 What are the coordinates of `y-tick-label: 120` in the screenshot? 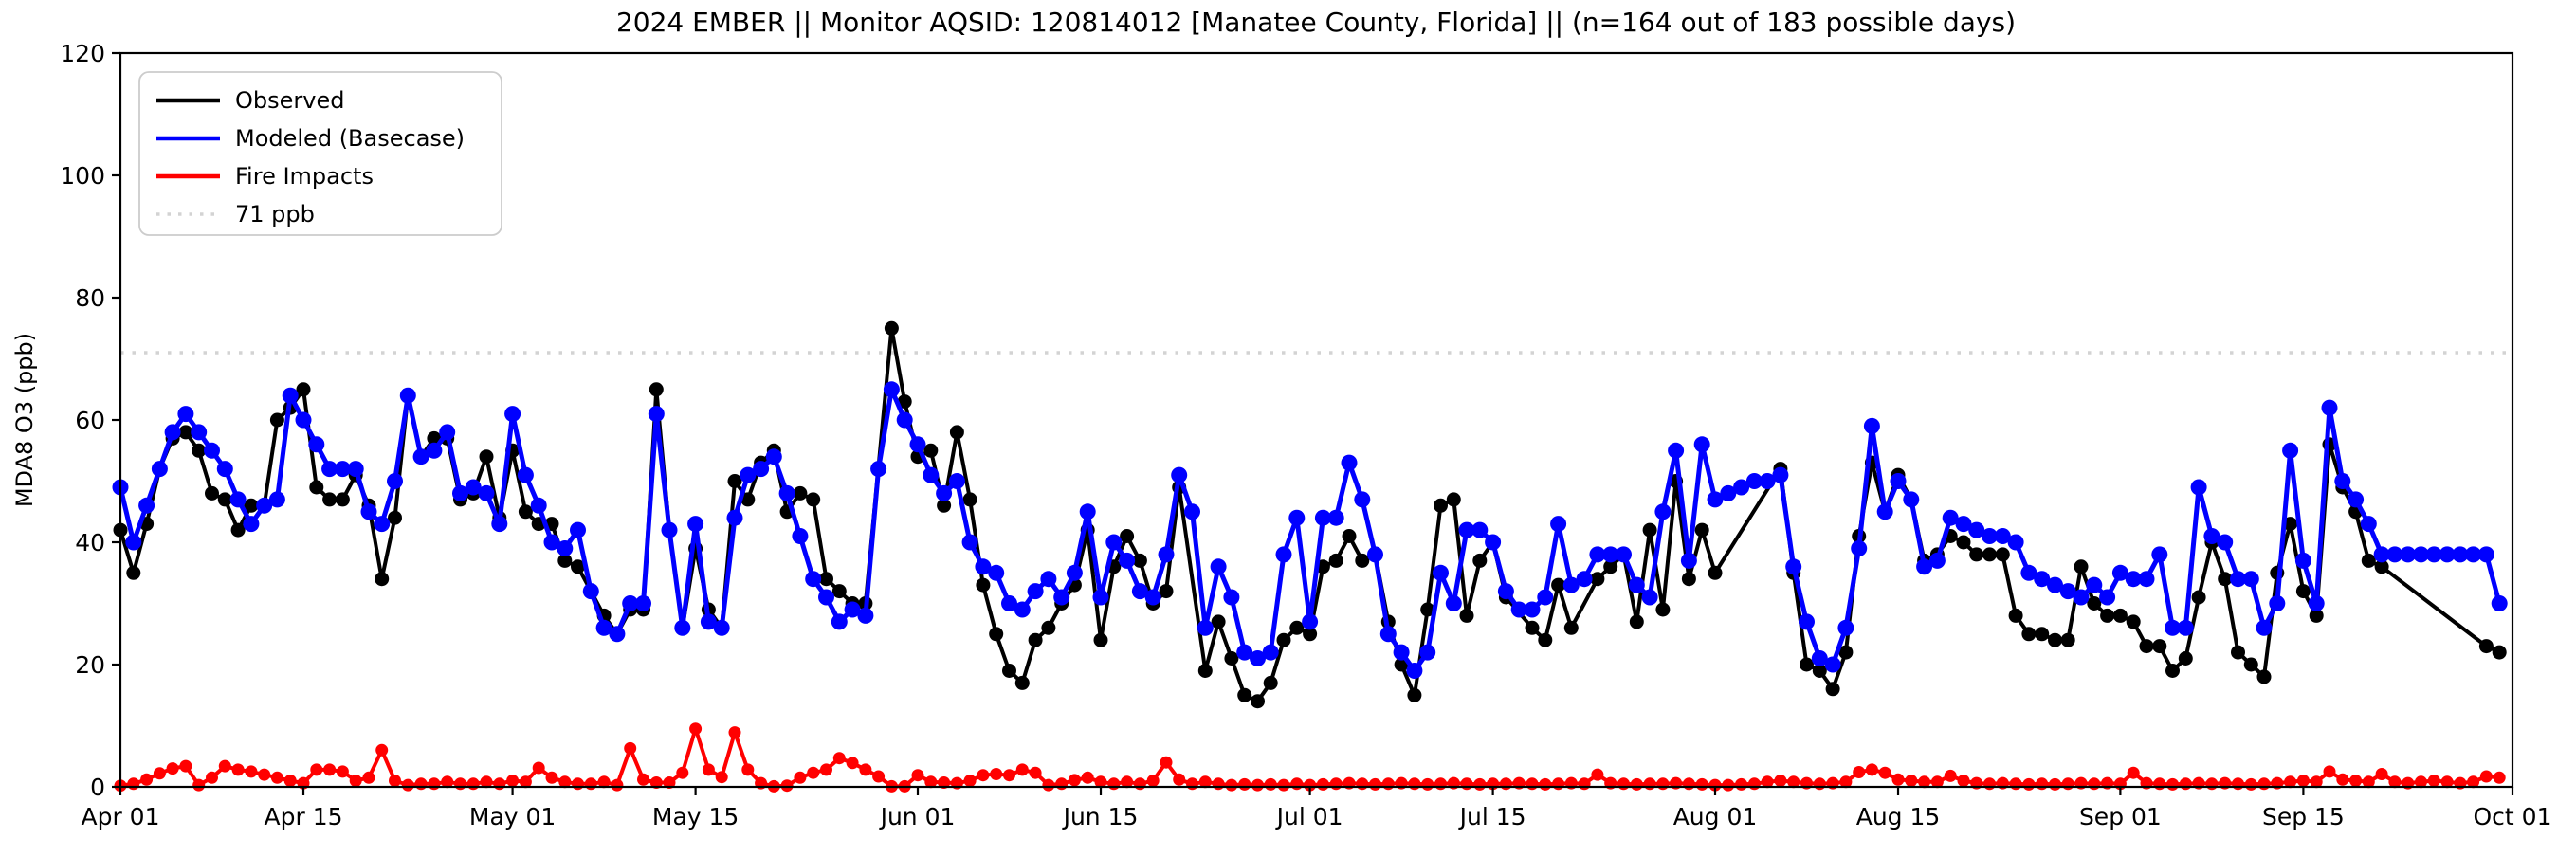 It's located at (82, 53).